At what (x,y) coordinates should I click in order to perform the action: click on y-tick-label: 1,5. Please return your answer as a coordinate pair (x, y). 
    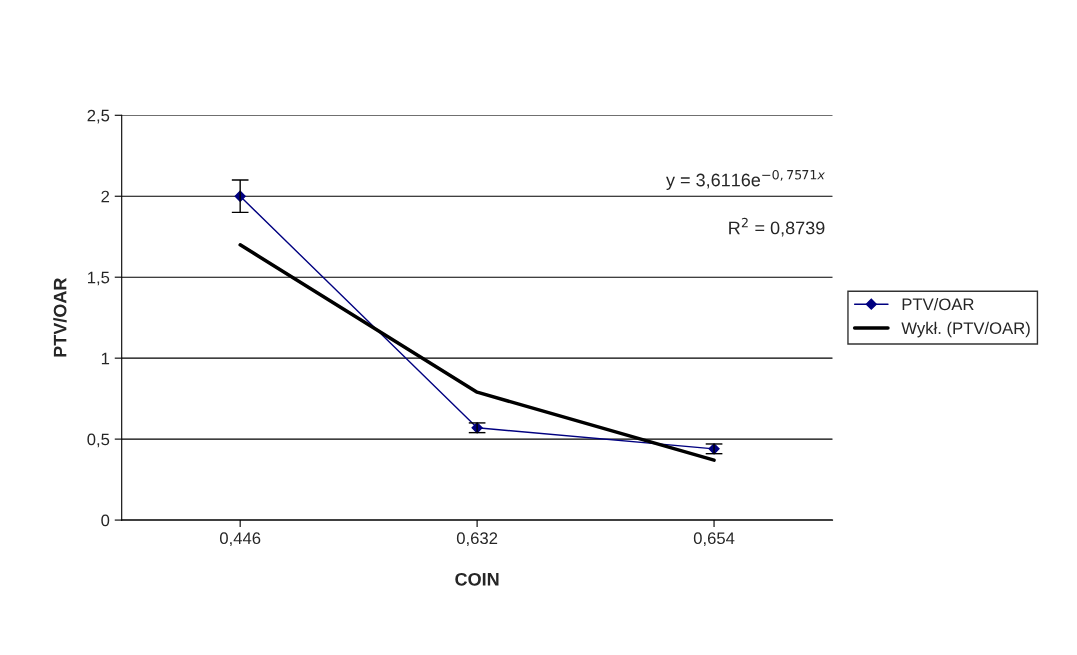
    Looking at the image, I should click on (99, 278).